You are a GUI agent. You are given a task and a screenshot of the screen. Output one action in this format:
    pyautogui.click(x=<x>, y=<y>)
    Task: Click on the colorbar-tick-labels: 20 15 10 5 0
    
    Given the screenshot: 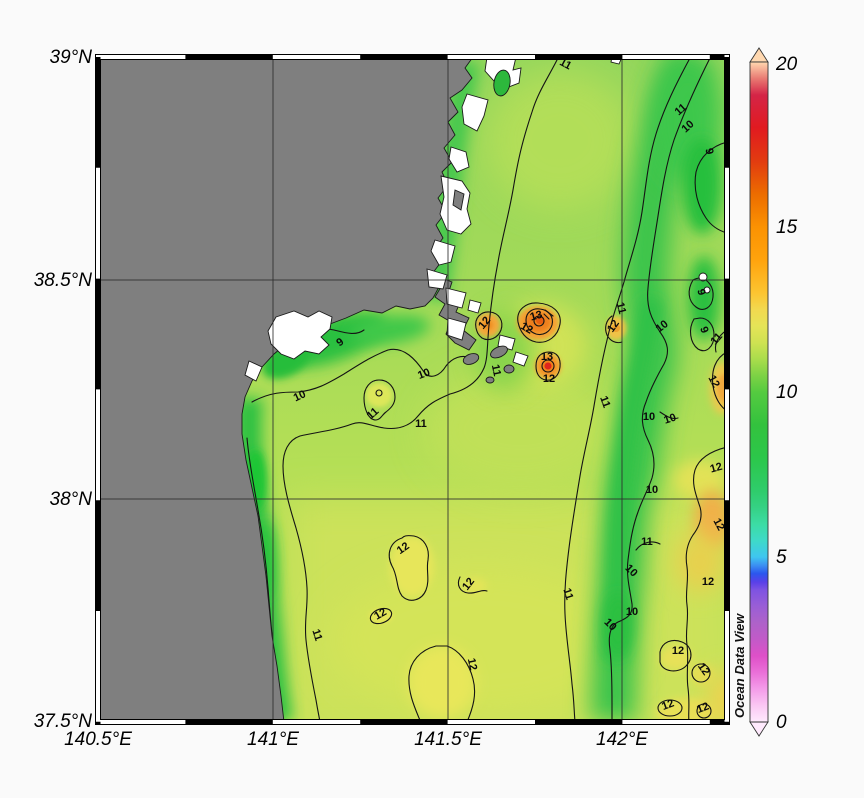 What is the action you would take?
    pyautogui.click(x=786, y=393)
    